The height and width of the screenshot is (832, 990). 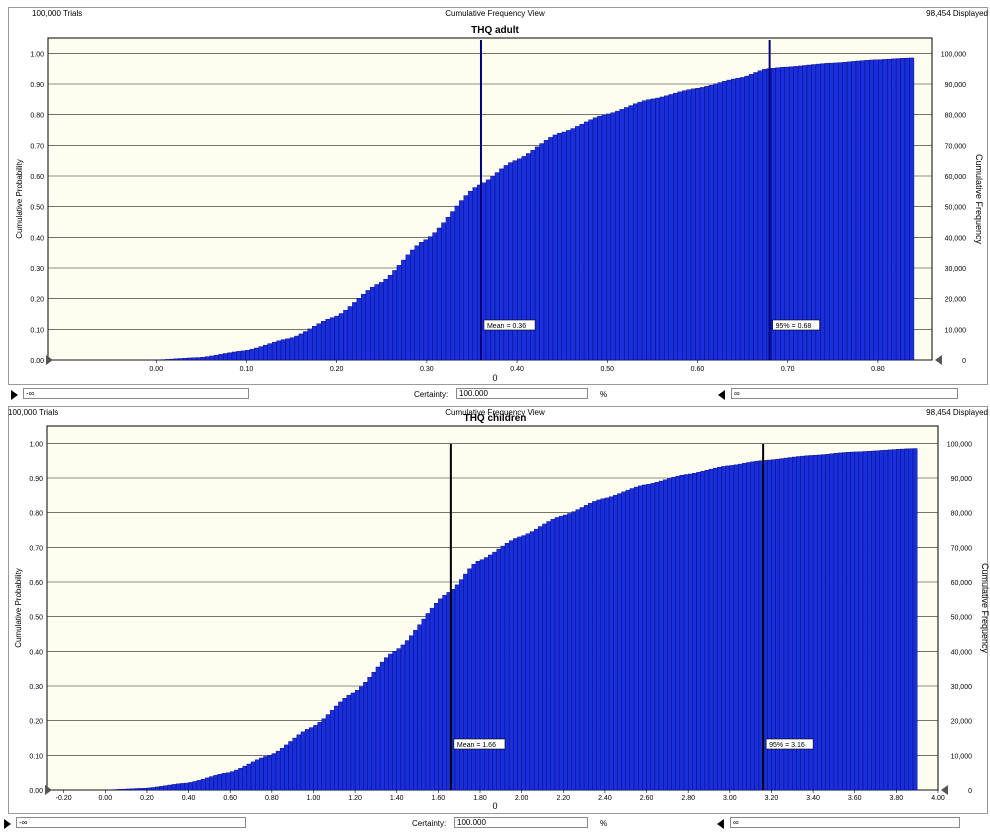 I want to click on x-tick-label: 0.70, so click(x=788, y=369).